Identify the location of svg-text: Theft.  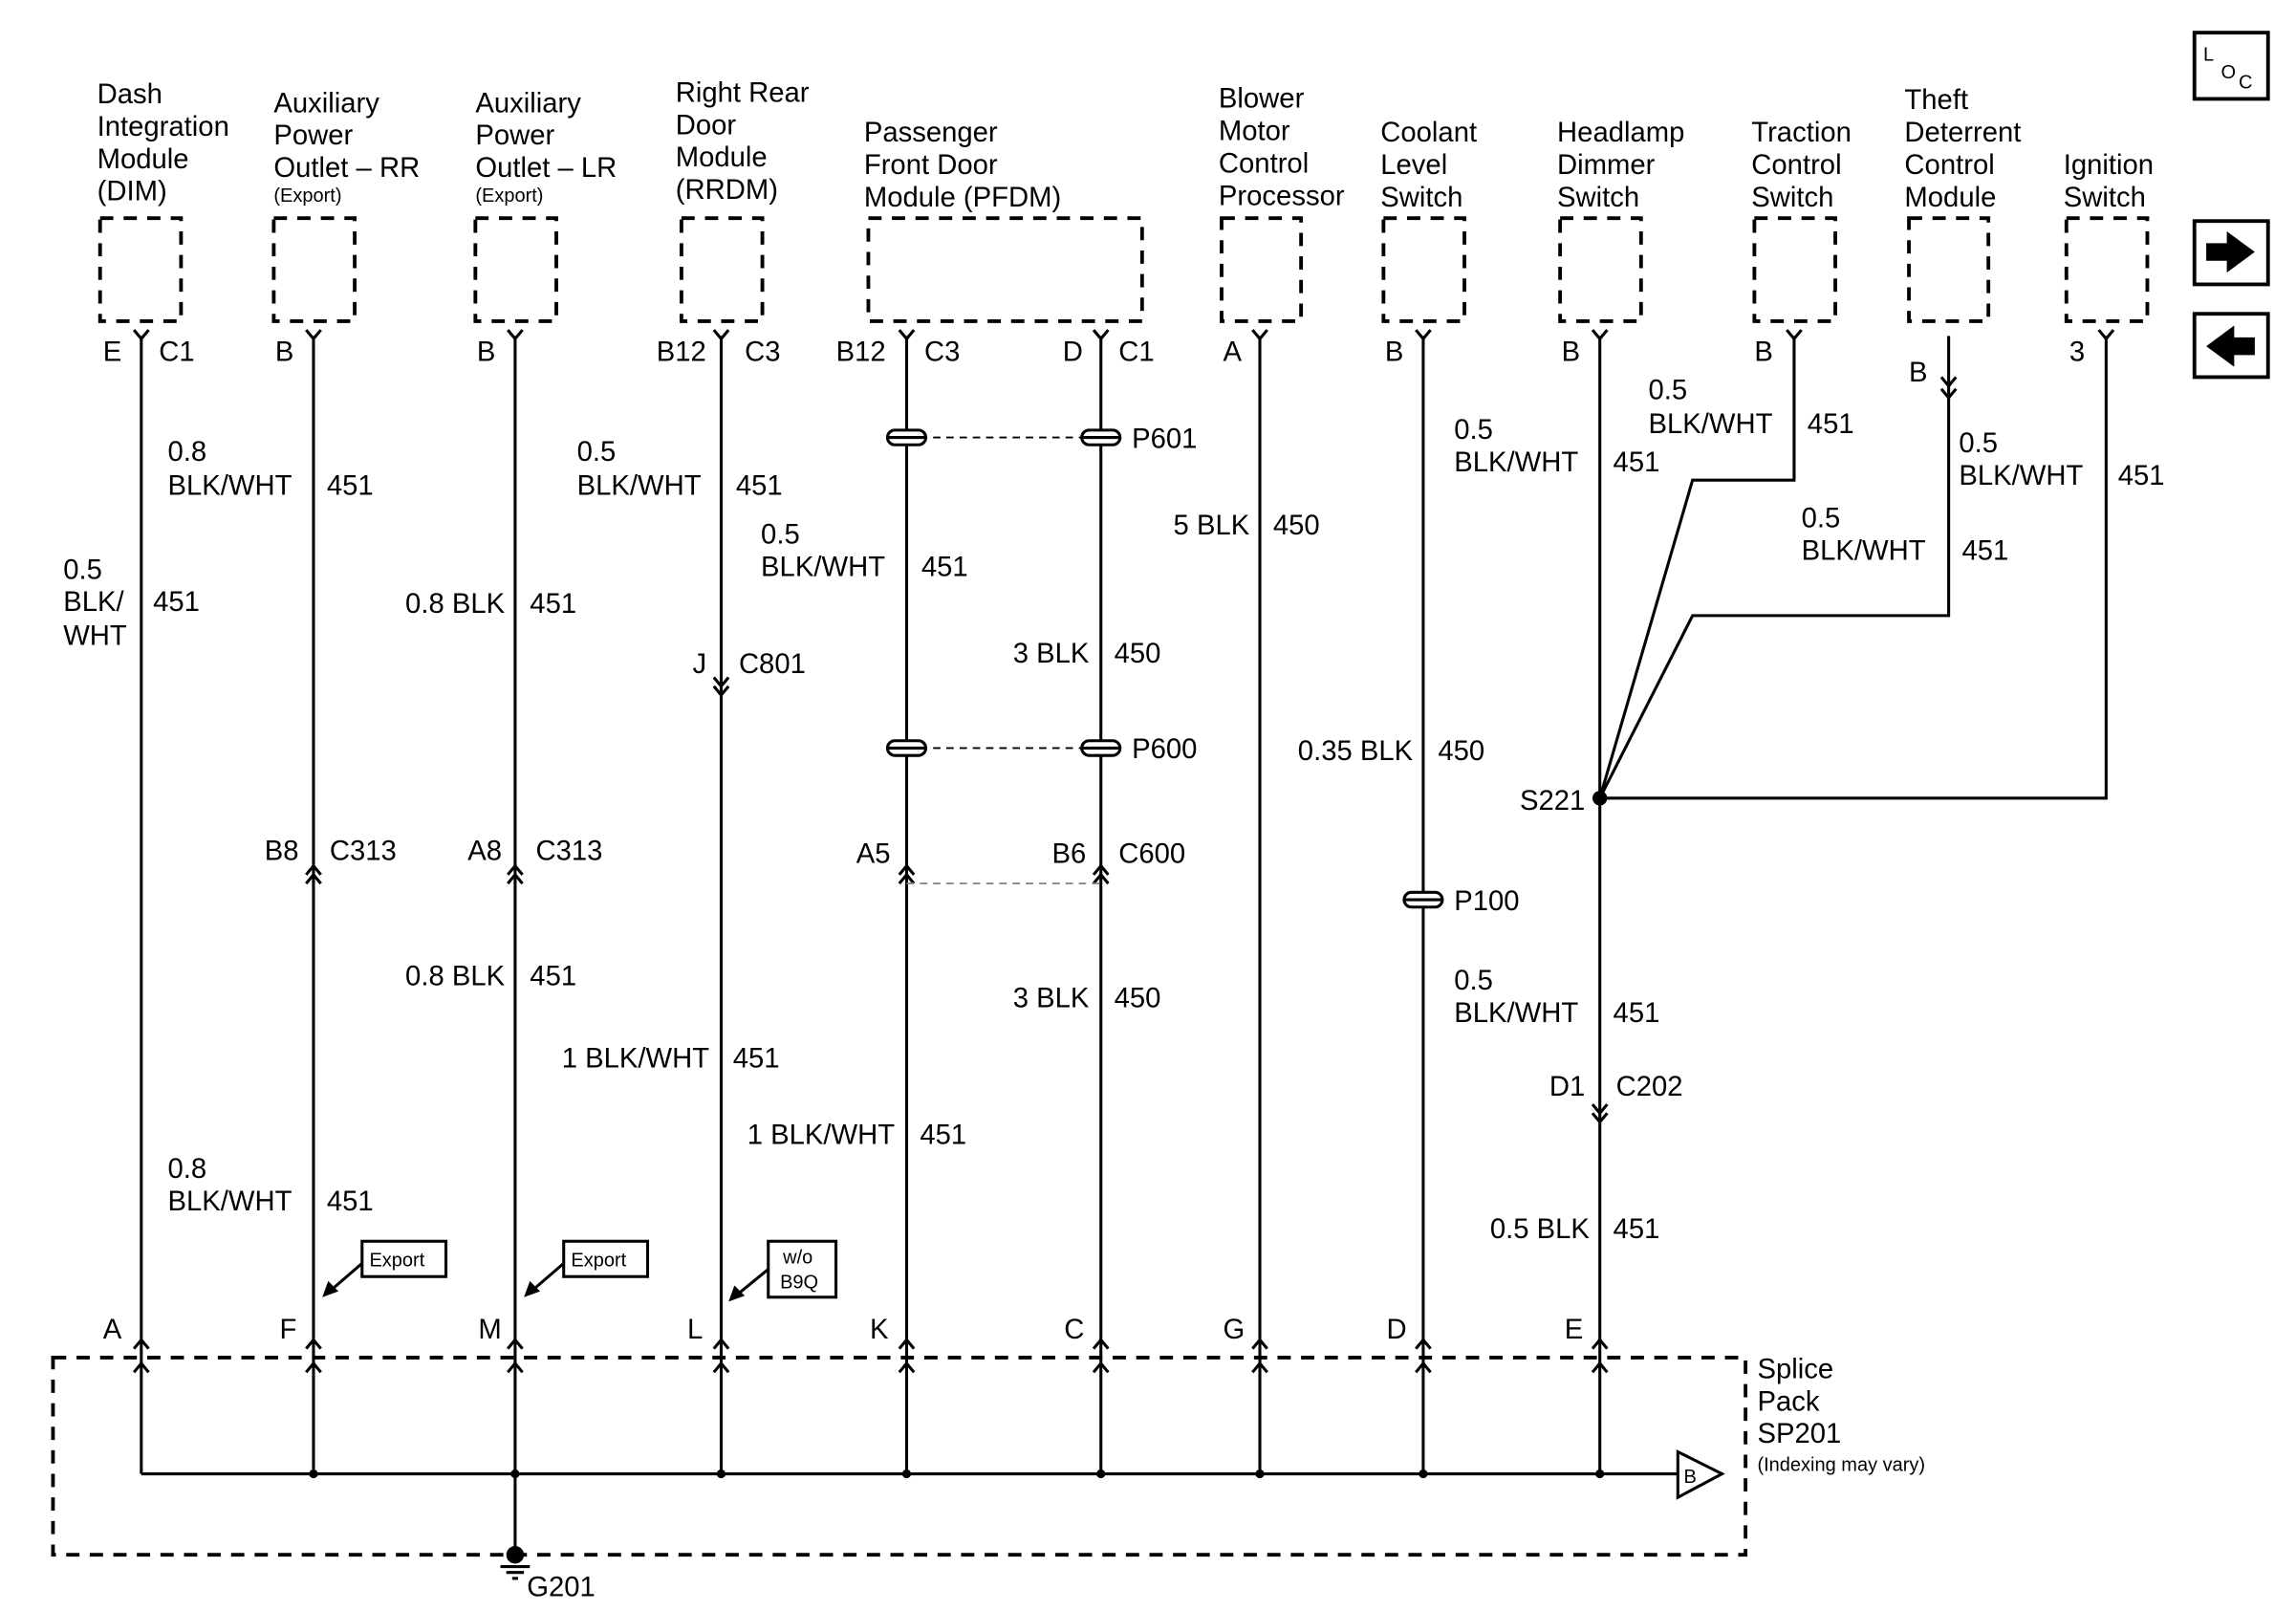
(1936, 100).